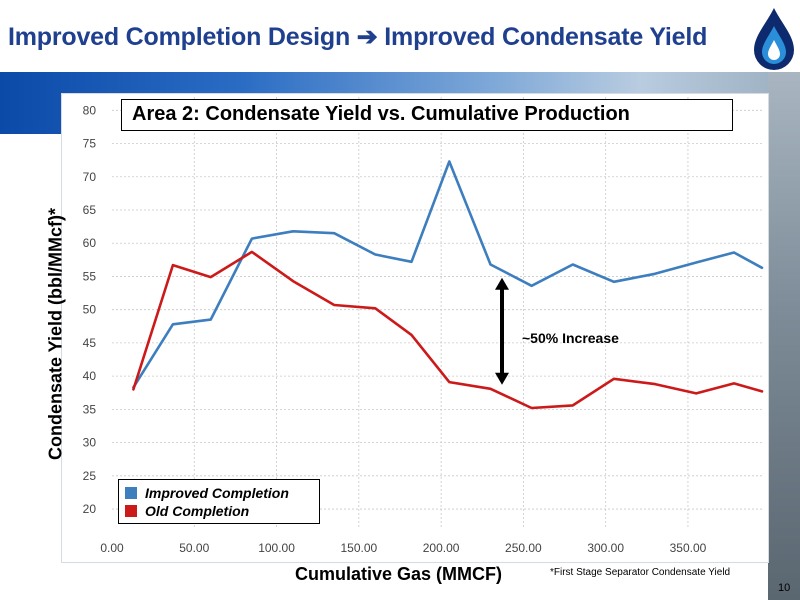 The height and width of the screenshot is (600, 800). Describe the element at coordinates (502, 283) in the screenshot. I see `arrow-head-up` at that location.